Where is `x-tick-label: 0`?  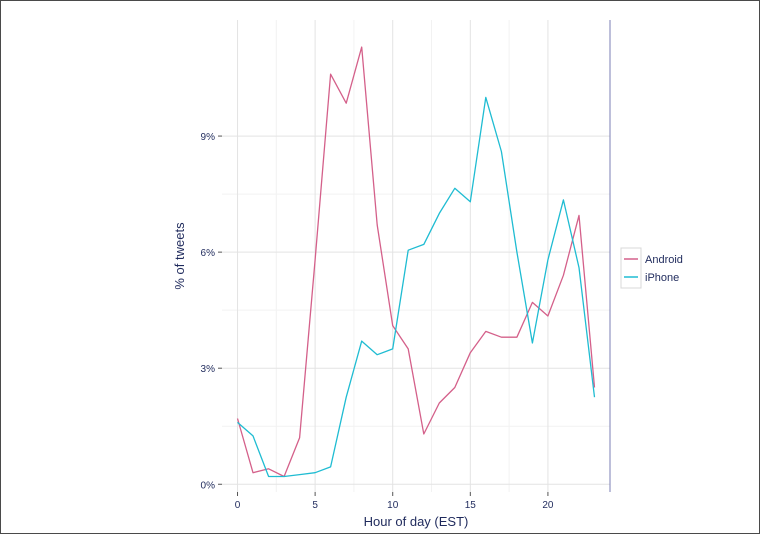 x-tick-label: 0 is located at coordinates (238, 505).